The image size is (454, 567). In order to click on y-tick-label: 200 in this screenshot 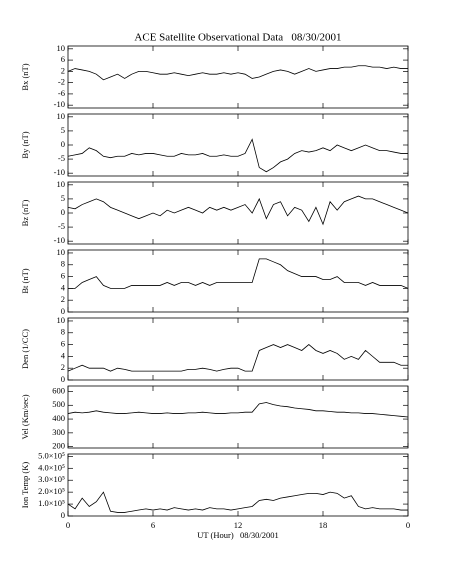, I will do `click(58, 446)`.